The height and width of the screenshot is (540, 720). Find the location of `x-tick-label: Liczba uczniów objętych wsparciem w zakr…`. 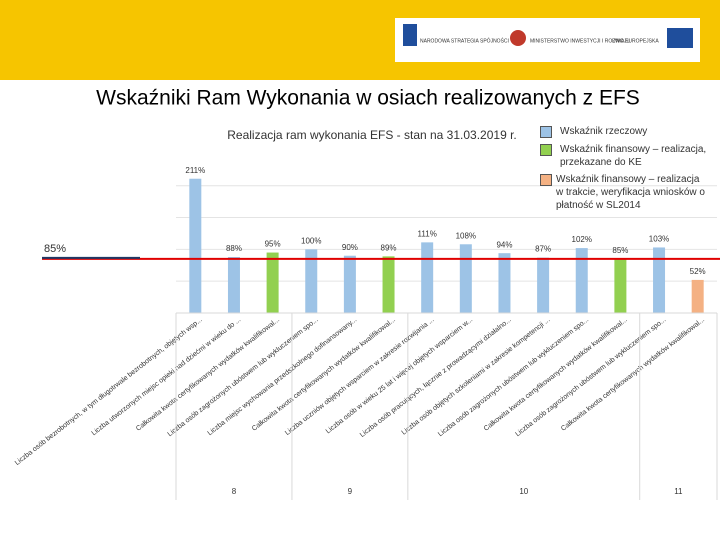

x-tick-label: Liczba uczniów objętych wsparciem w zakr… is located at coordinates (360, 376).